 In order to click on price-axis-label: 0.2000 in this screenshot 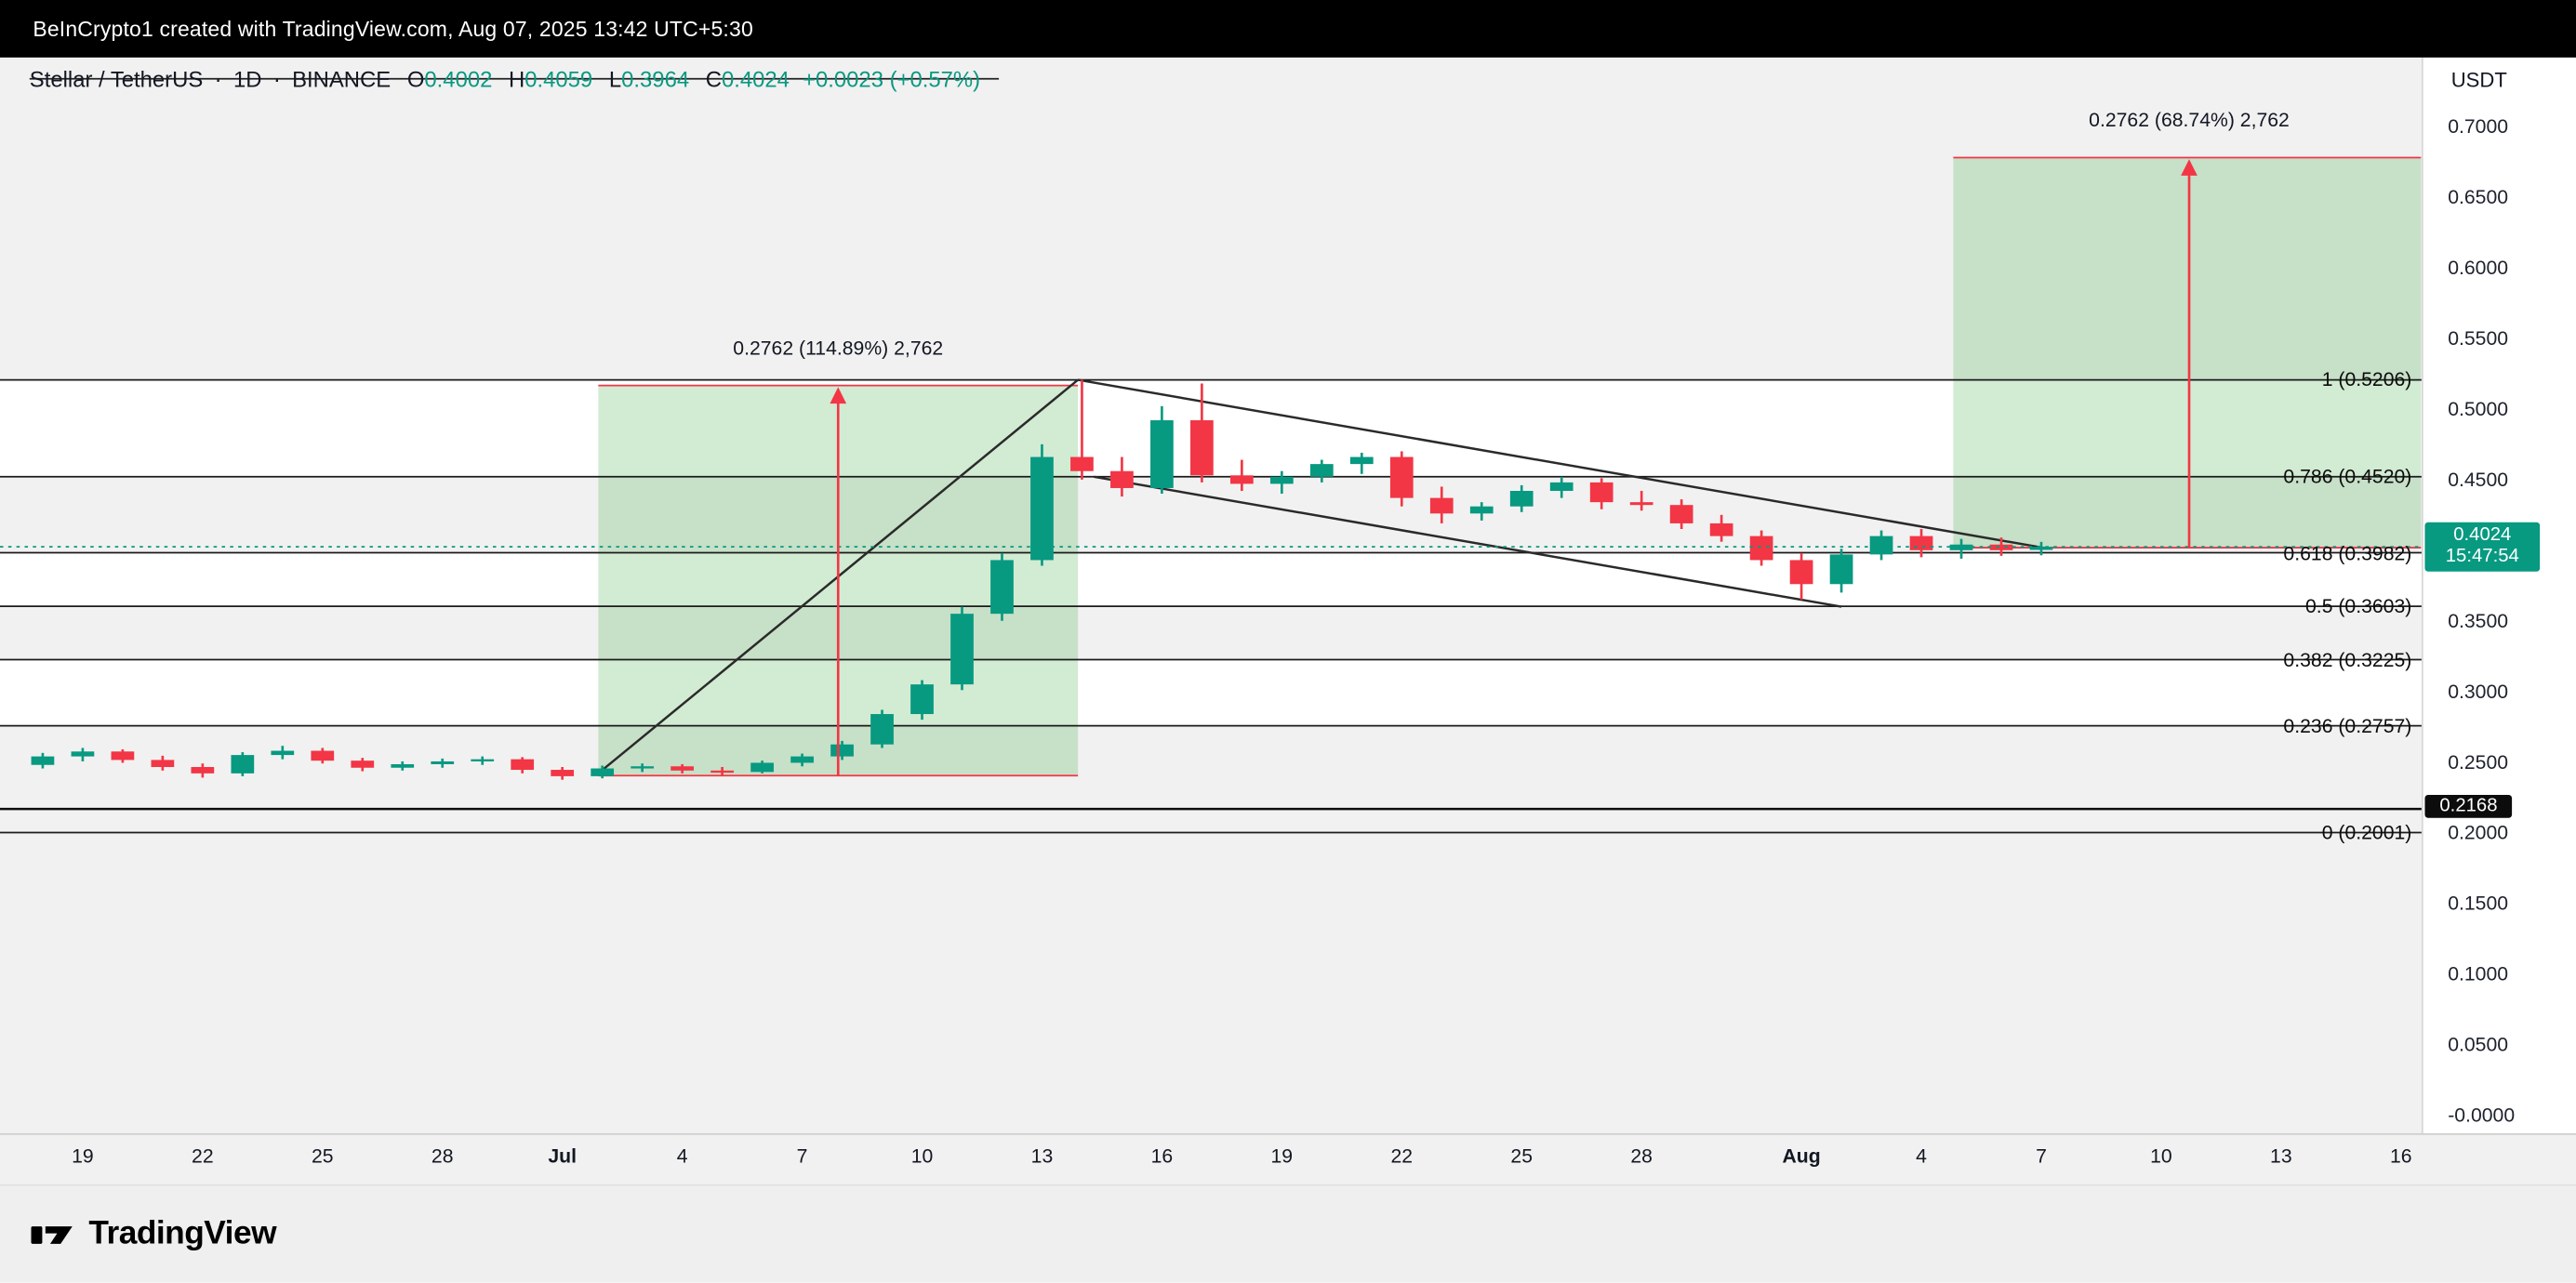, I will do `click(2478, 833)`.